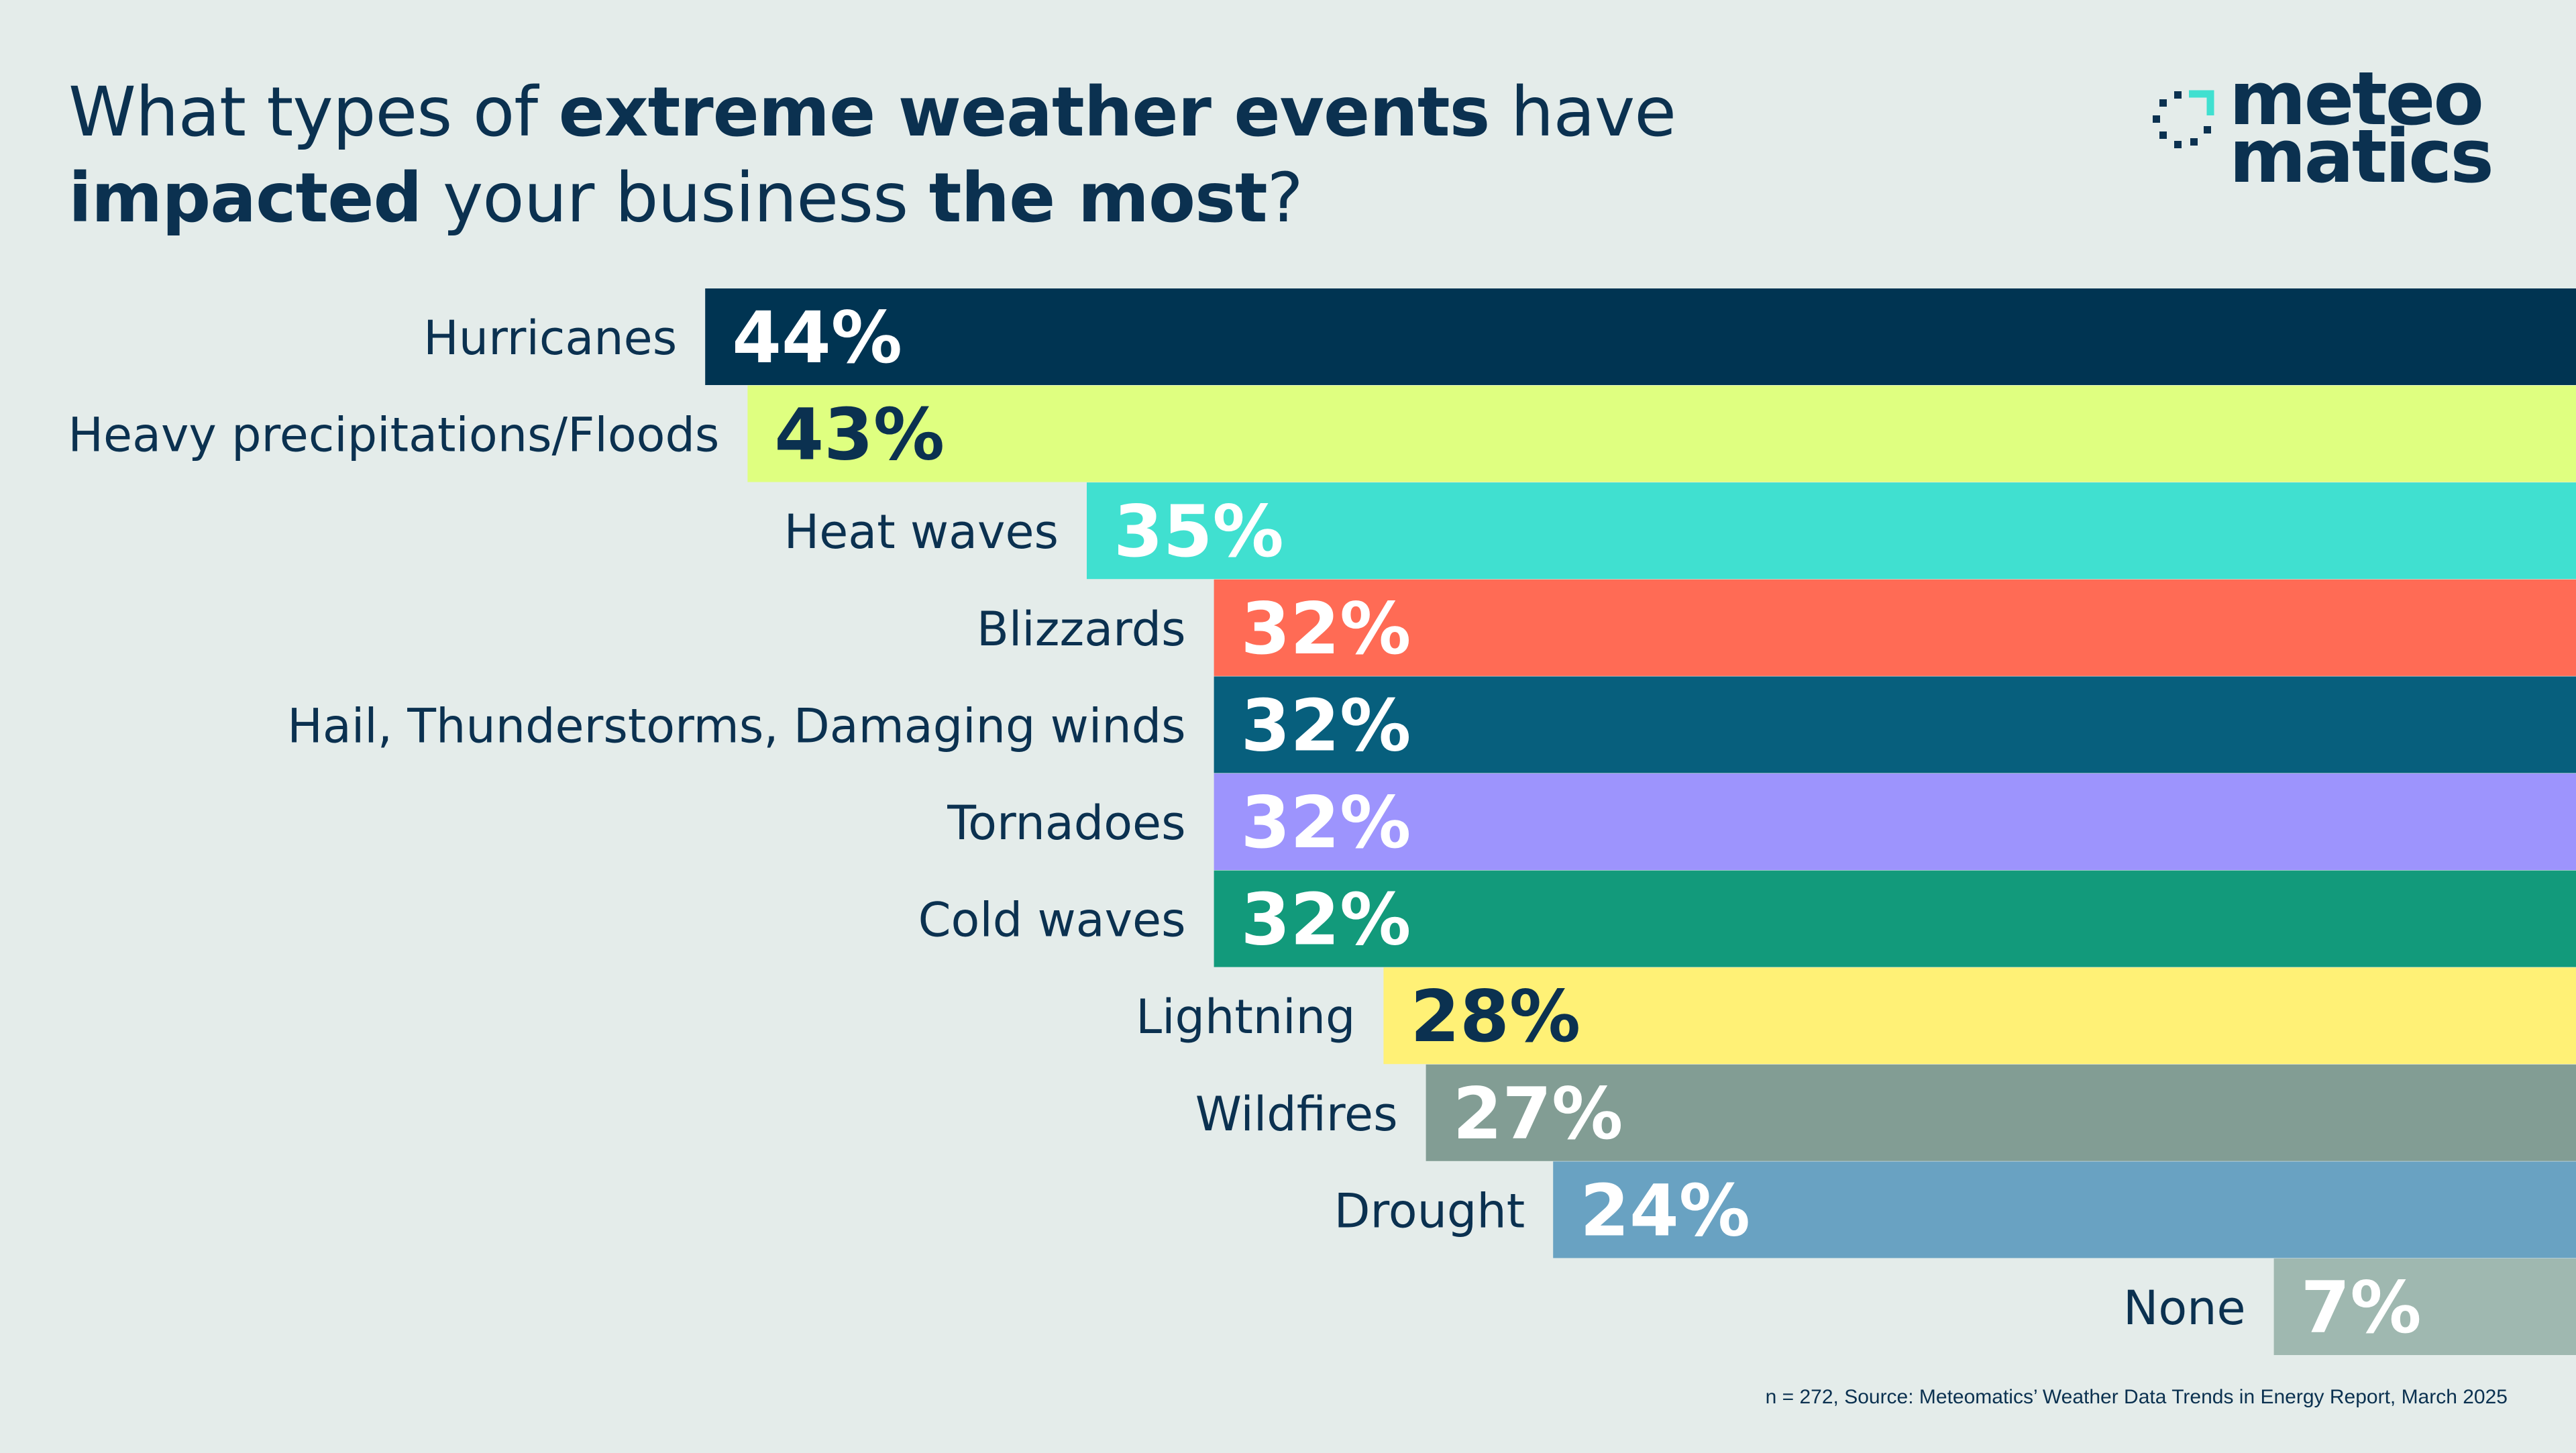 This screenshot has height=1453, width=2576. What do you see at coordinates (1066, 823) in the screenshot?
I see `category-label: Tornadoes` at bounding box center [1066, 823].